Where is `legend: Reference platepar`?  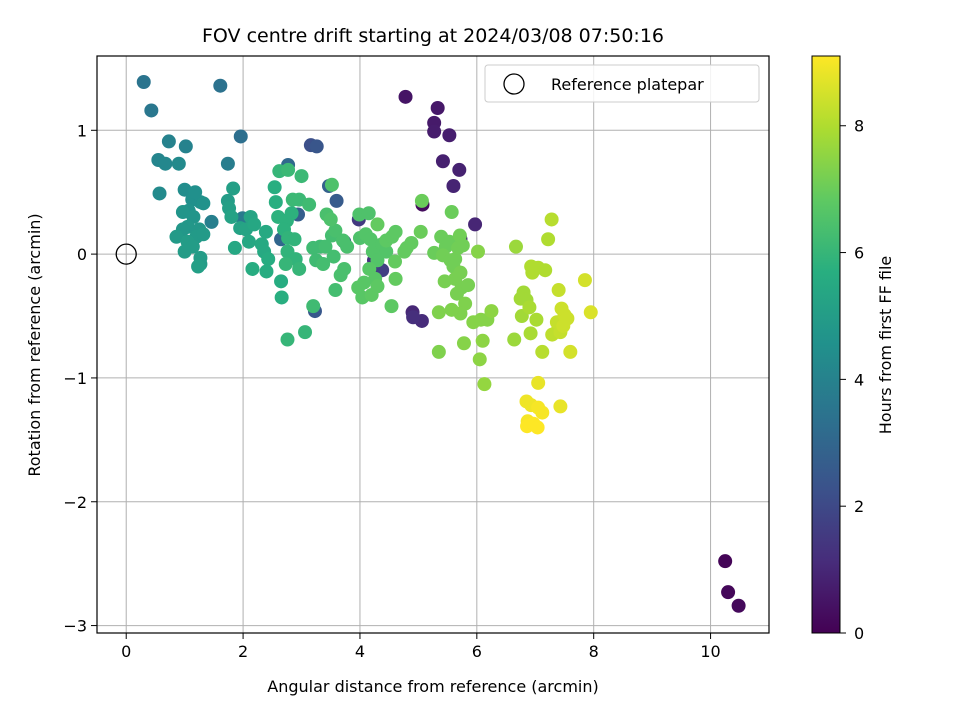
legend: Reference platepar is located at coordinates (622, 83).